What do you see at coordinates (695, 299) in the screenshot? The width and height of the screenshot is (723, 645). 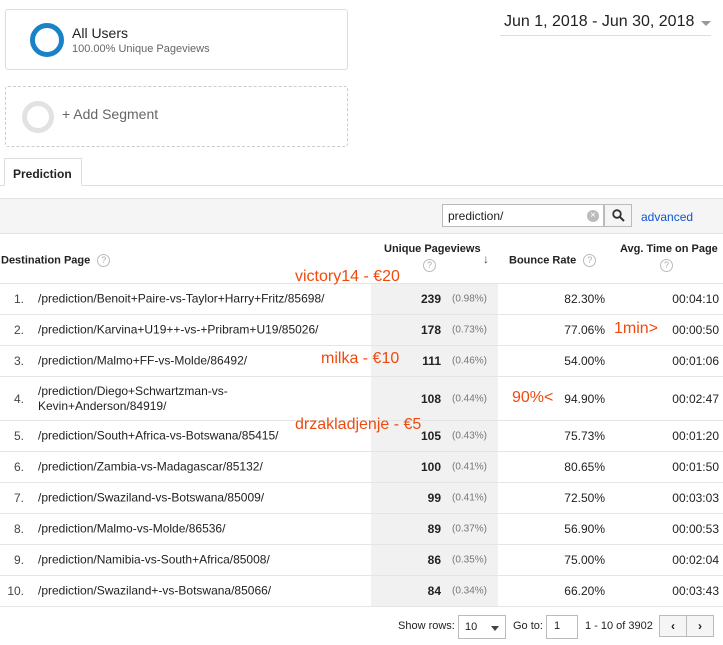 I see `avg-time-value: 00:04:10` at bounding box center [695, 299].